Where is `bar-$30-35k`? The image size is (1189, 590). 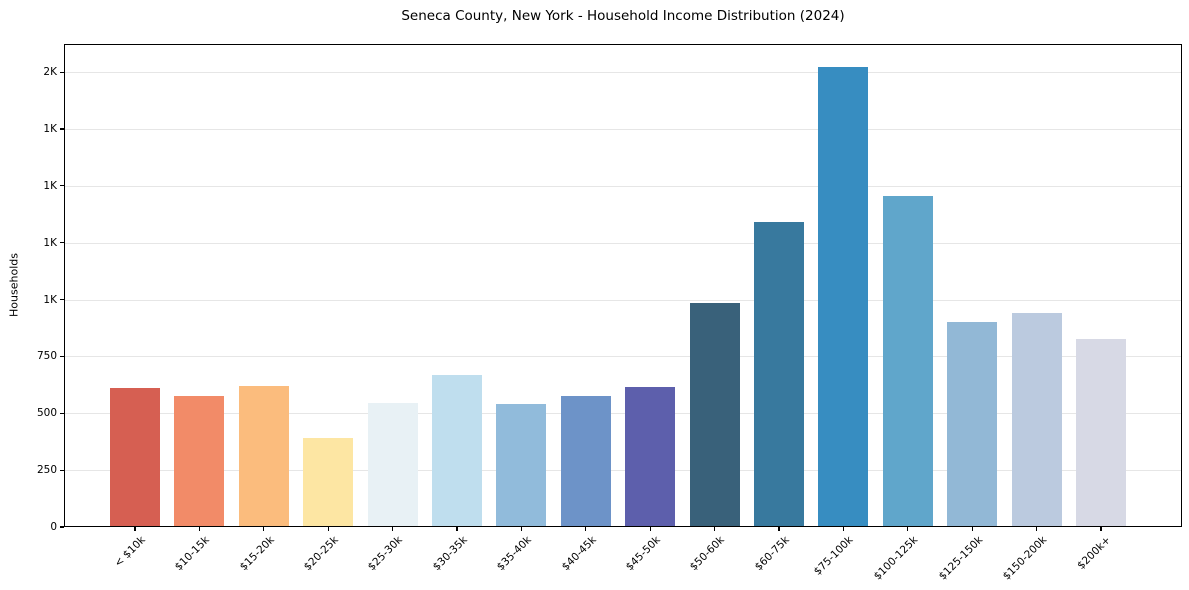
bar-$30-35k is located at coordinates (457, 450).